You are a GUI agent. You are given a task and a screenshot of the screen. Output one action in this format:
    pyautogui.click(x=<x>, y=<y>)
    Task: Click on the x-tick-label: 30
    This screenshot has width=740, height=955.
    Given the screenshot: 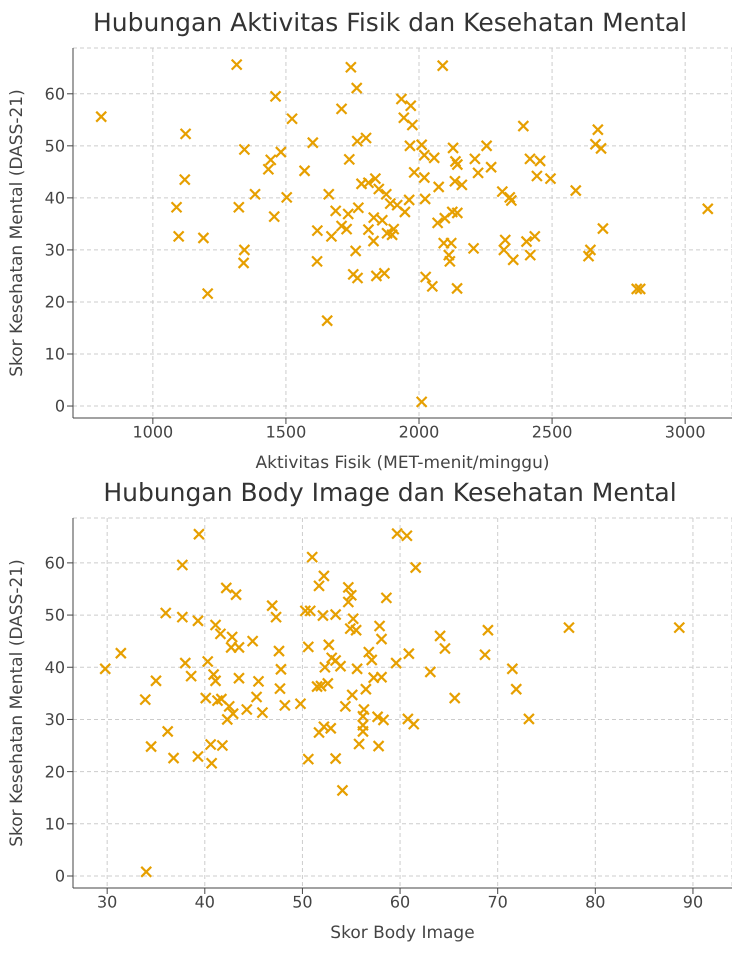 What is the action you would take?
    pyautogui.click(x=107, y=902)
    